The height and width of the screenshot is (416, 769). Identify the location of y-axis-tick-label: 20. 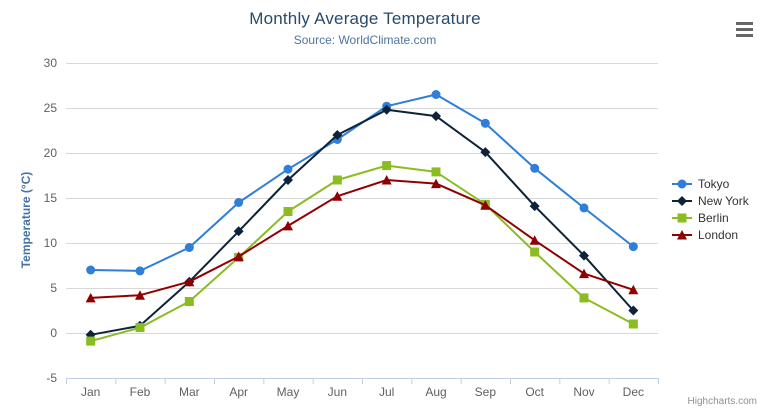
(51, 153).